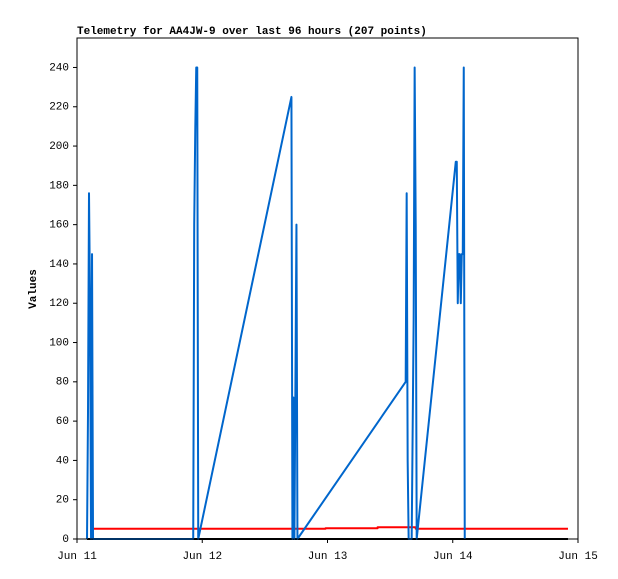  I want to click on y-tick-label: 240, so click(59, 68).